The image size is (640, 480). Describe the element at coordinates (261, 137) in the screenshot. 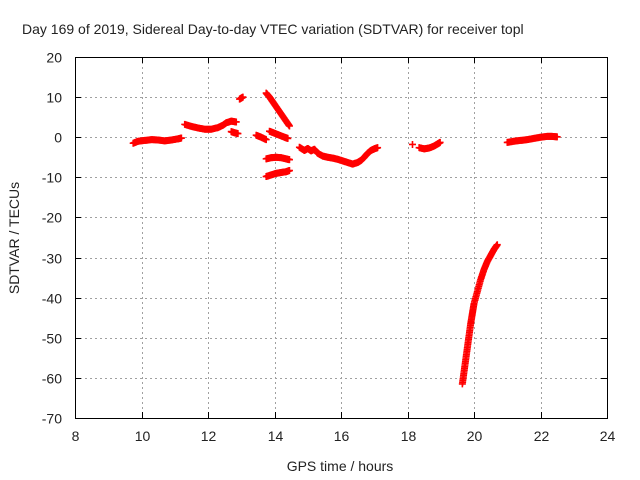

I see `series-arc5` at that location.